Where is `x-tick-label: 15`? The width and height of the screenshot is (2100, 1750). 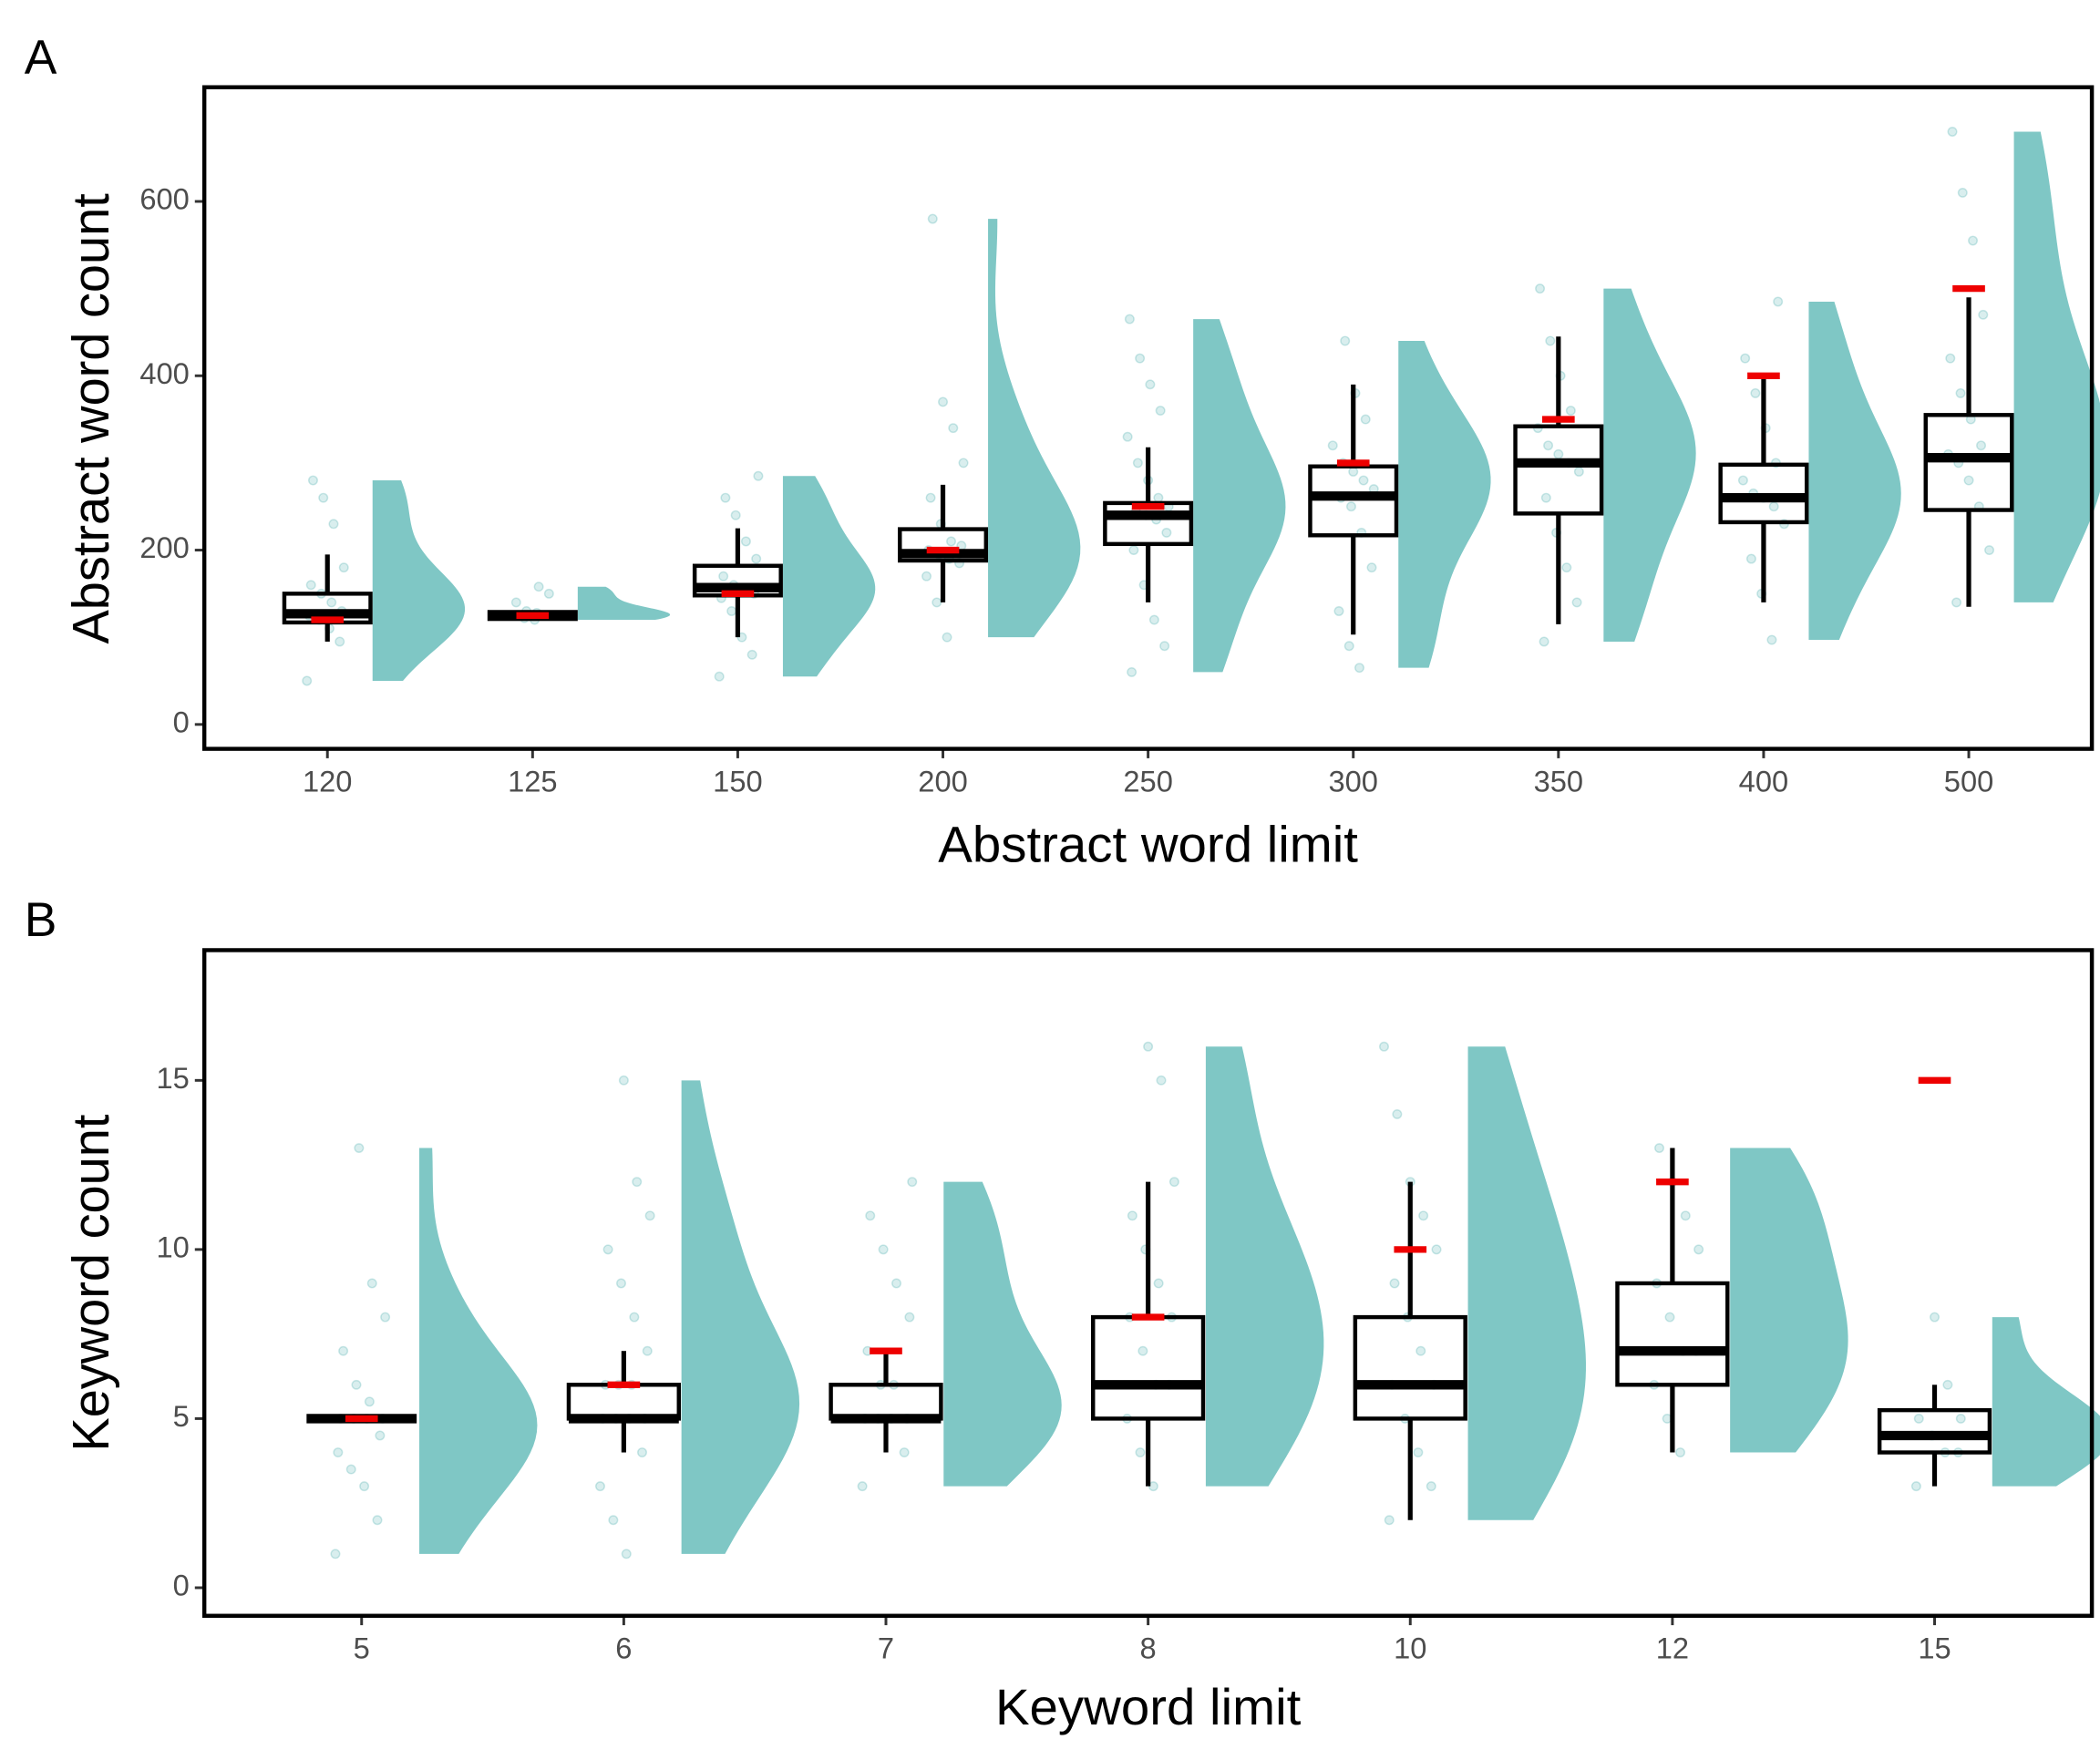 x-tick-label: 15 is located at coordinates (1934, 1649).